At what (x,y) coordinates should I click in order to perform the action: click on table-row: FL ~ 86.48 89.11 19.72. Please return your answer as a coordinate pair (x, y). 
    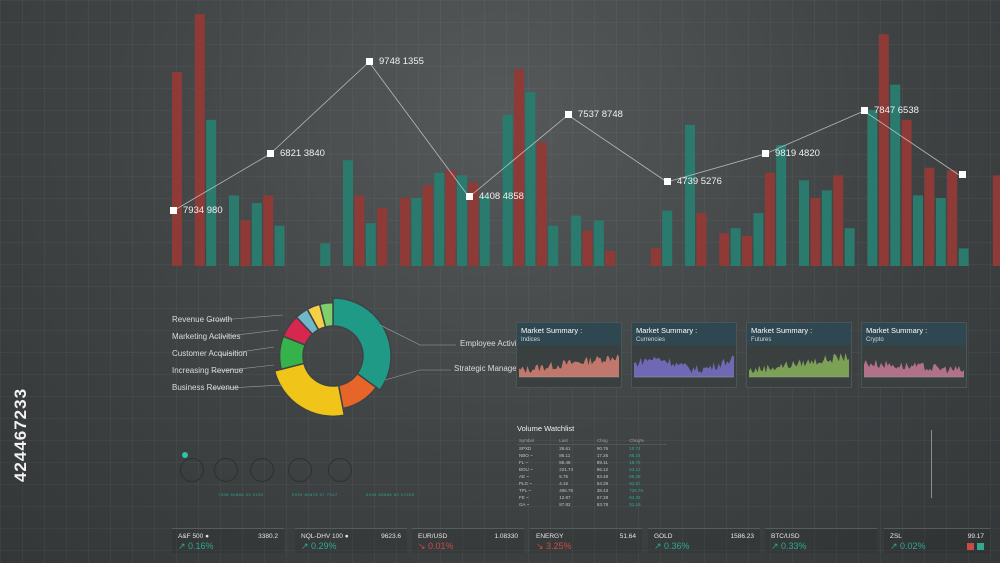
    Looking at the image, I should click on (592, 462).